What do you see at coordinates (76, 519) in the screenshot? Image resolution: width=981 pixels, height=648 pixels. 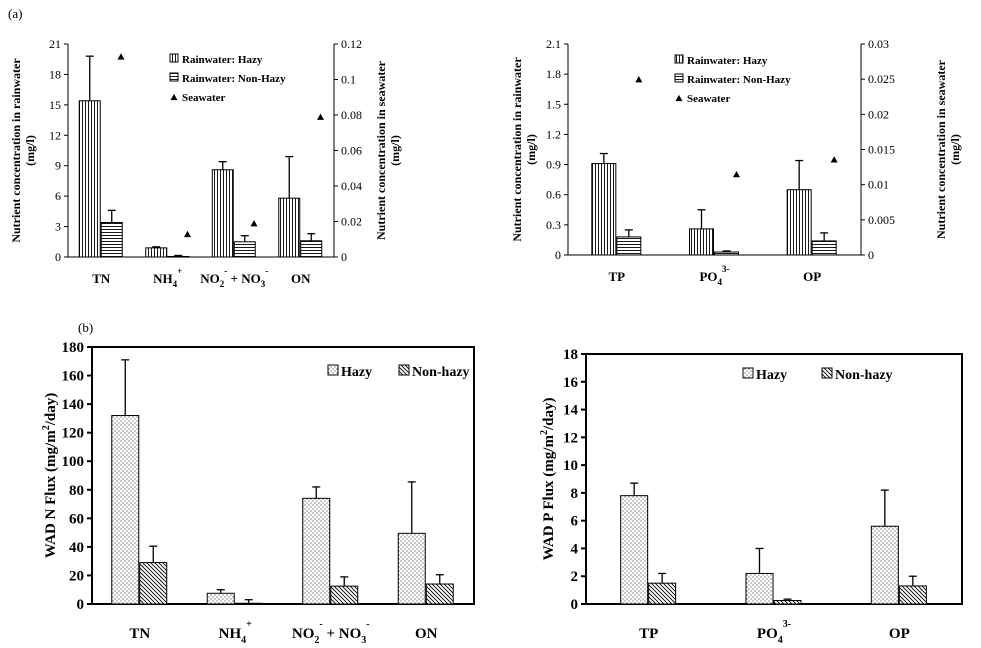 I see `y-tick-label: 60` at bounding box center [76, 519].